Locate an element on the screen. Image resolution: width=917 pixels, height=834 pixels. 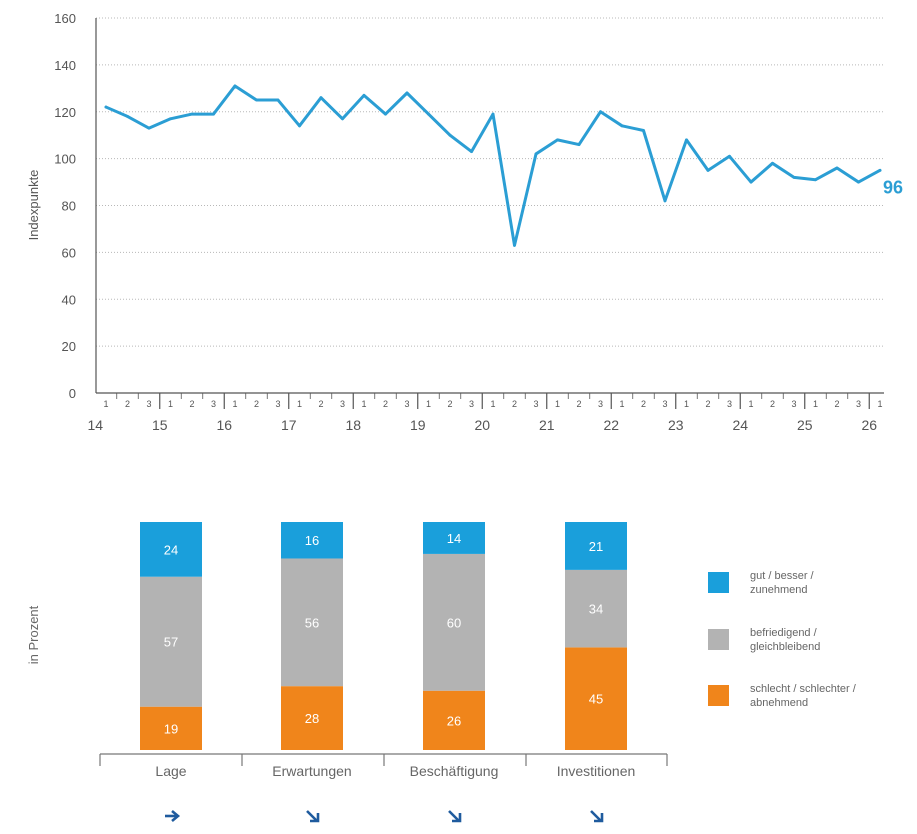
bar-value-label: 56 is located at coordinates (312, 622).